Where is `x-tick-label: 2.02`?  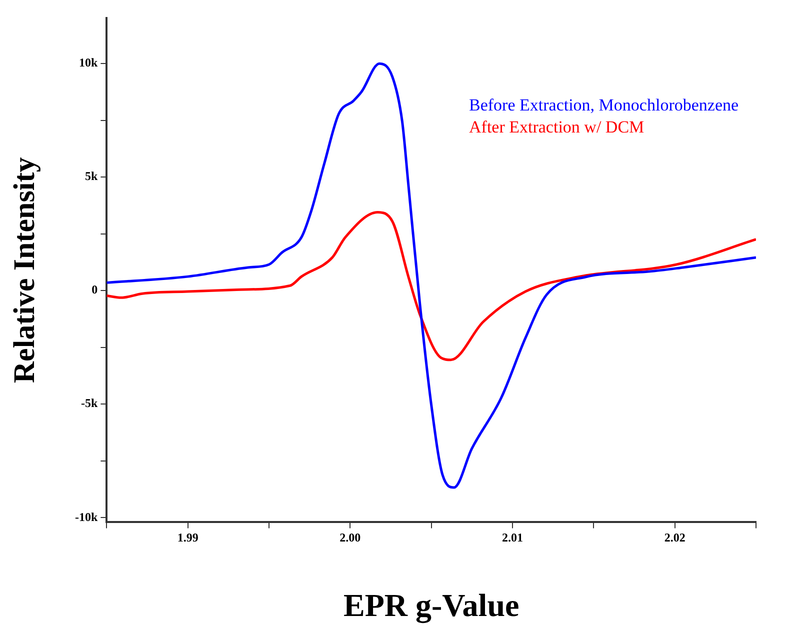
x-tick-label: 2.02 is located at coordinates (675, 537).